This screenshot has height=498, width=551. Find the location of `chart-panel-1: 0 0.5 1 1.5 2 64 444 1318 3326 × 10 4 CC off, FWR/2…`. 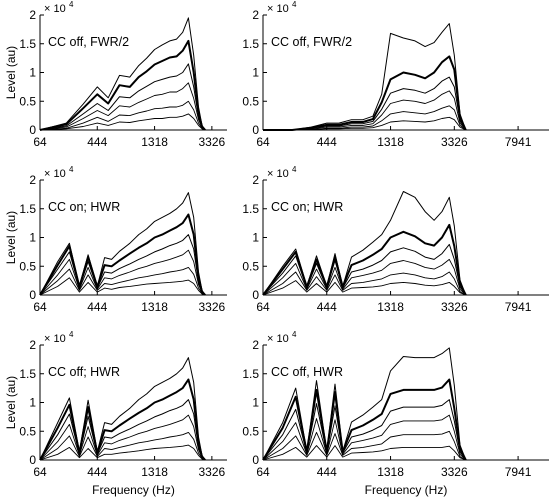

chart-panel-1: 0 0.5 1 1.5 2 64 444 1318 3326 × 10 4 CC off, FWR/2… is located at coordinates (115, 74).